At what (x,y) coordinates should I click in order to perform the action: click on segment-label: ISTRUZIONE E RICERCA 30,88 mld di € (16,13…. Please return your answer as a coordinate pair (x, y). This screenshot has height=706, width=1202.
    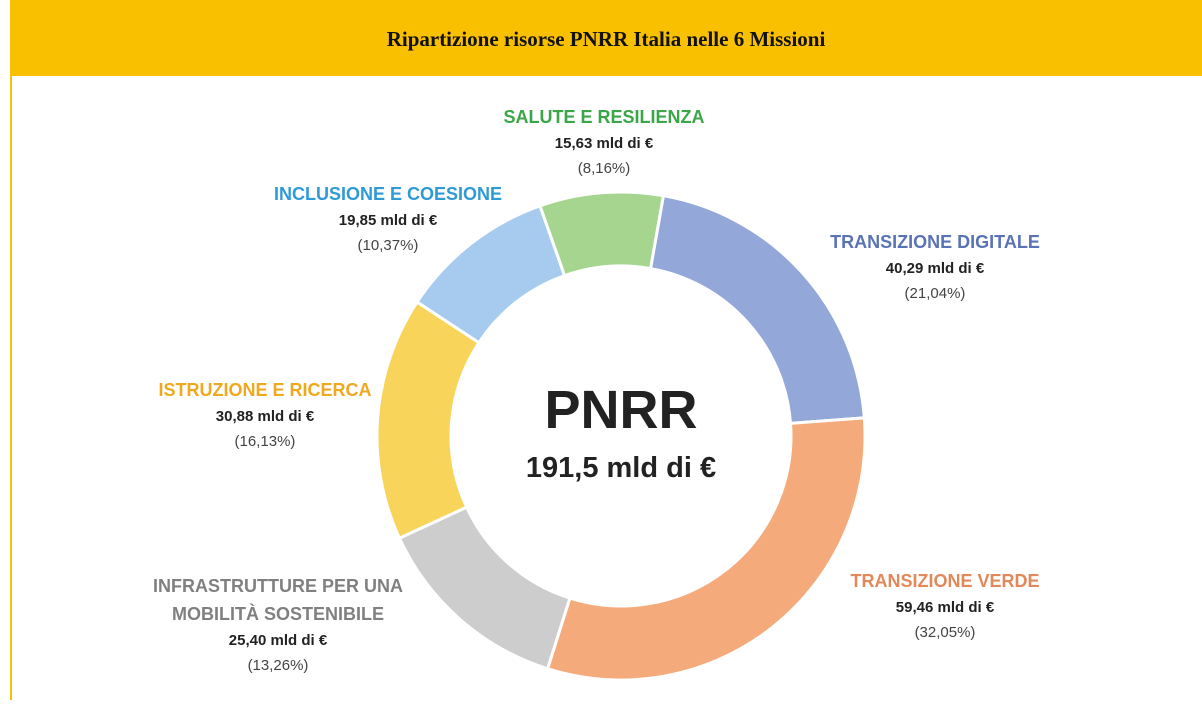
    Looking at the image, I should click on (264, 415).